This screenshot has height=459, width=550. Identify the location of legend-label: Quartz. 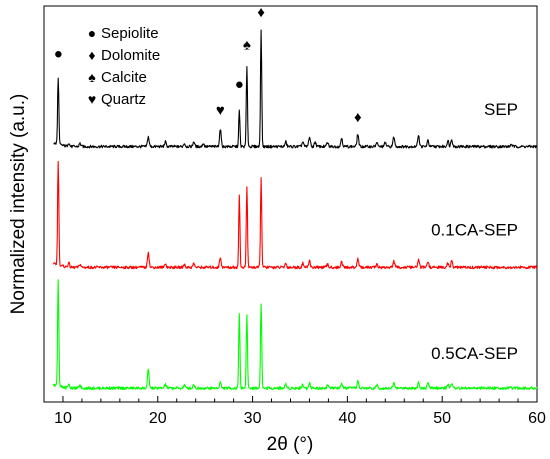
(123, 99).